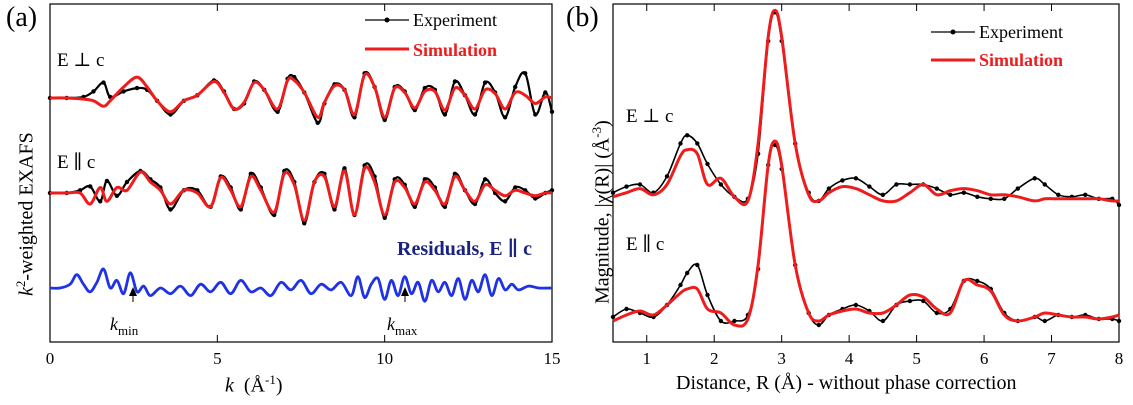 This screenshot has height=405, width=1133. Describe the element at coordinates (849, 358) in the screenshot. I see `xtick-label: 4` at that location.